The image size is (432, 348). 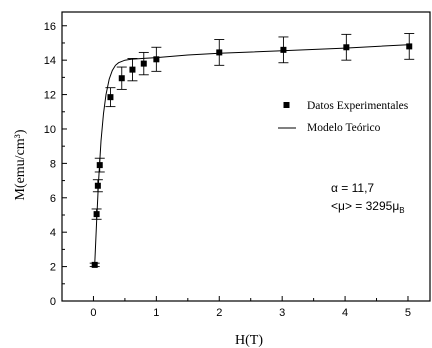 What do you see at coordinates (344, 128) in the screenshot?
I see `legend-label-model: Modelo Teórico` at bounding box center [344, 128].